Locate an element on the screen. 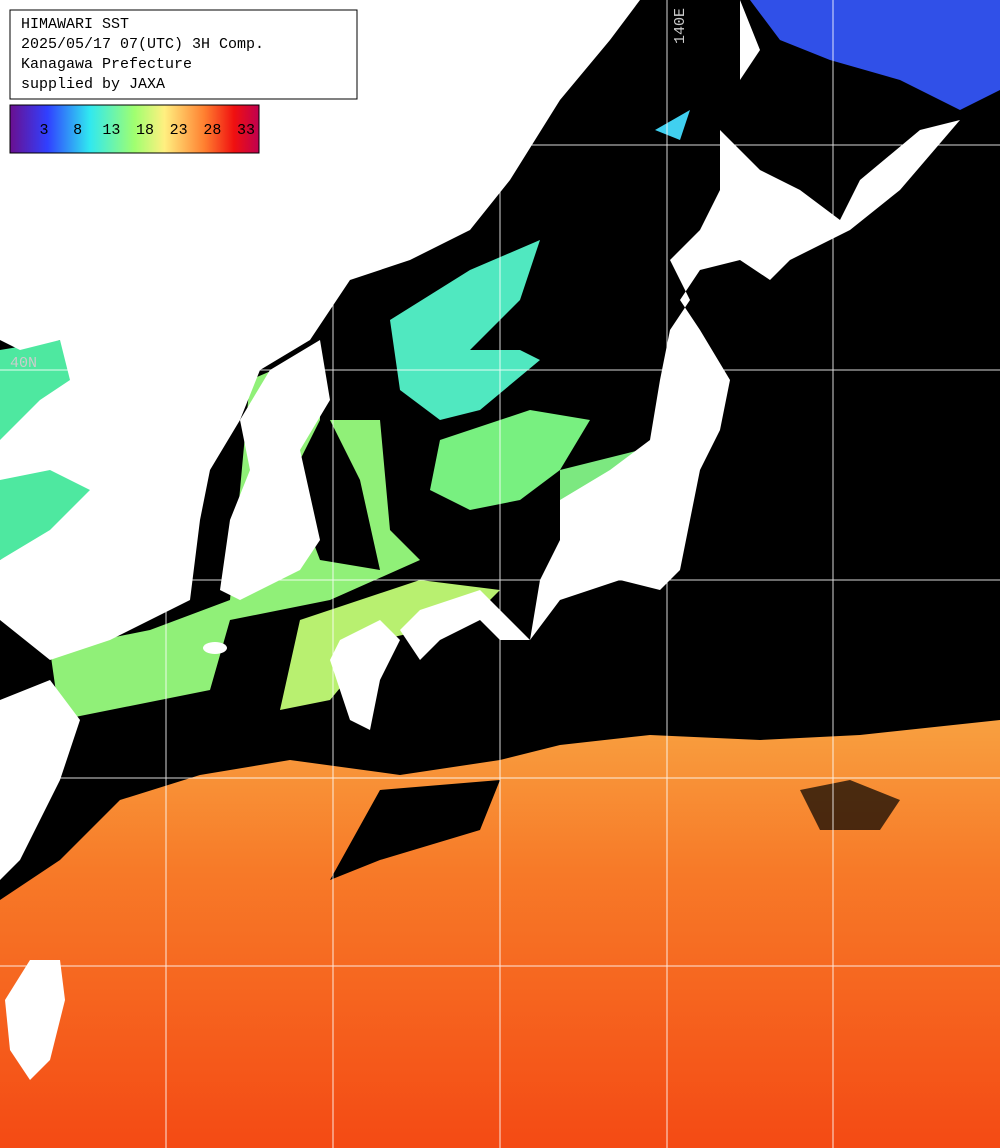  header-line: Kanagawa Prefecture is located at coordinates (106, 64).